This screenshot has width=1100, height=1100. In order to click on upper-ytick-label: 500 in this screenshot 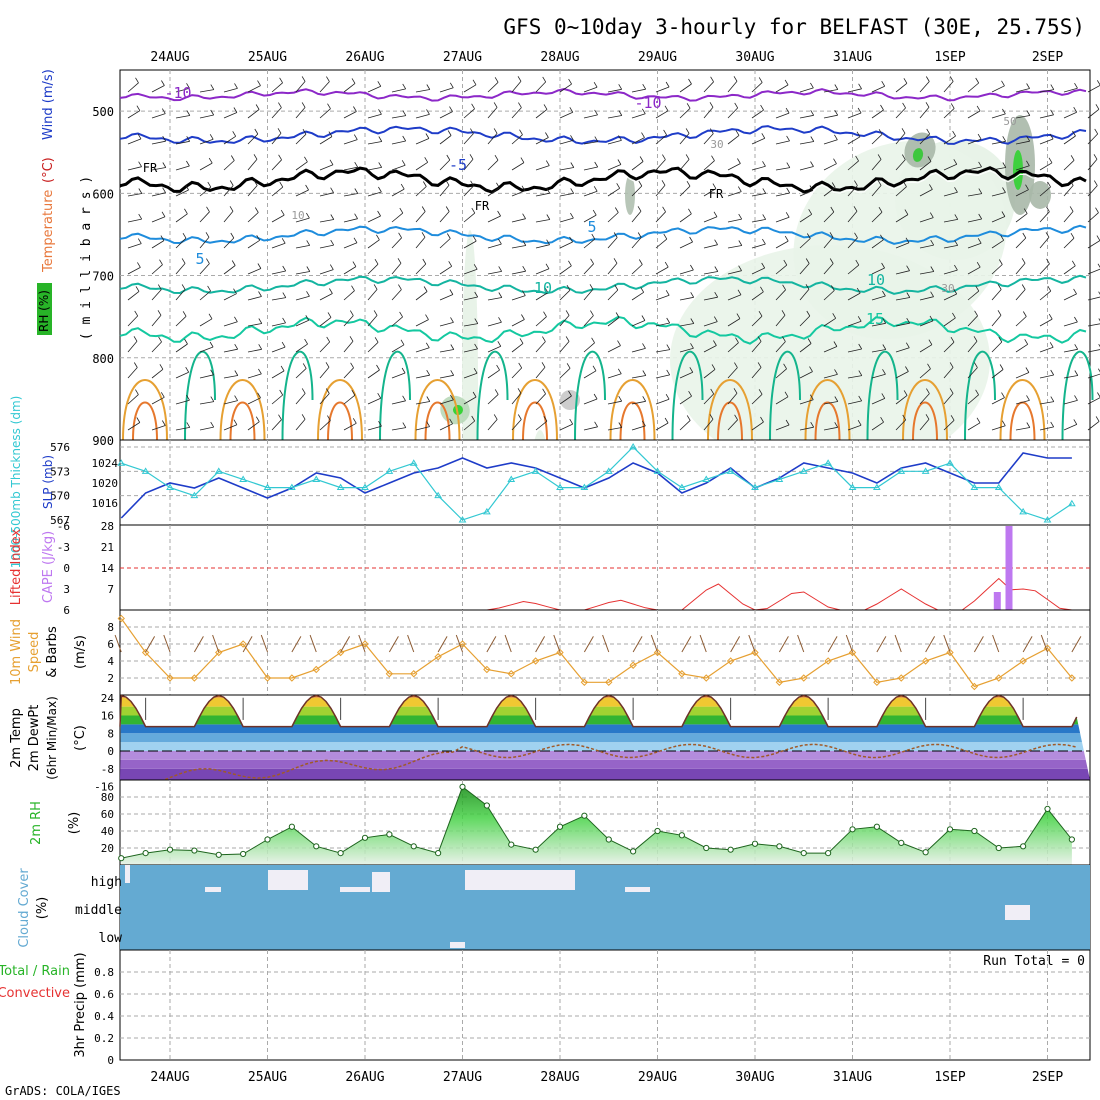, I will do `click(103, 112)`.